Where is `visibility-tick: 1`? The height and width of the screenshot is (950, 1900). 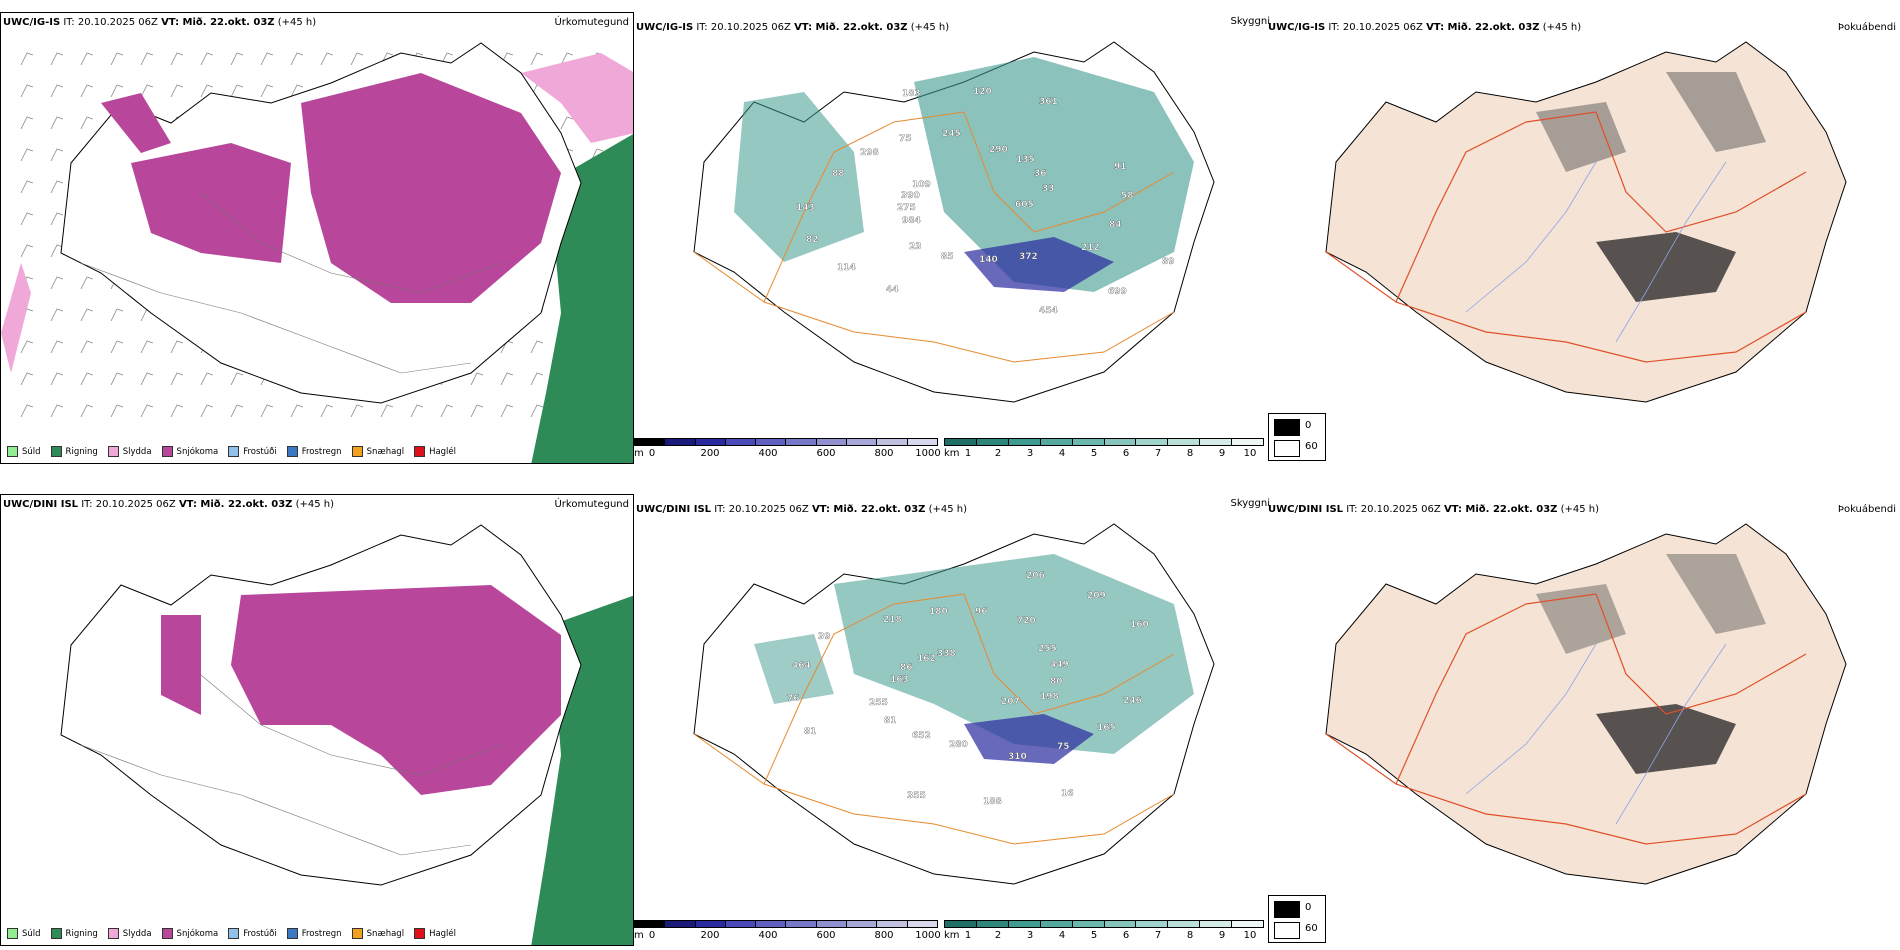
visibility-tick: 1 is located at coordinates (968, 453).